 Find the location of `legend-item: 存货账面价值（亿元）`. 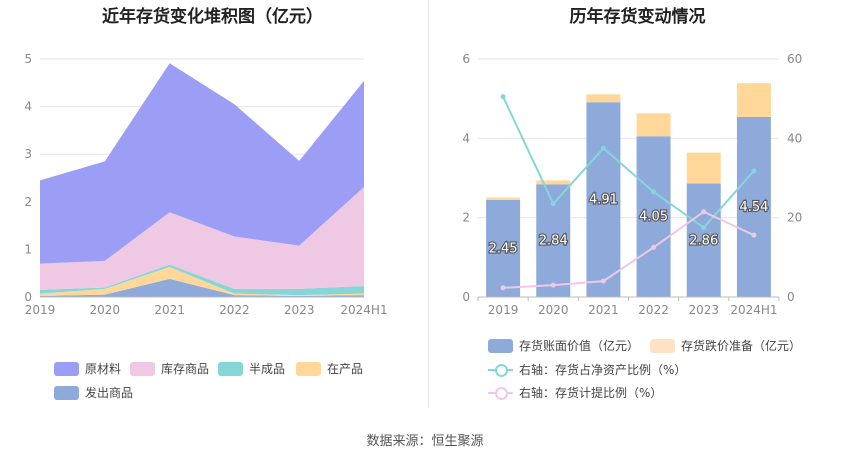

legend-item: 存货账面价值（亿元） is located at coordinates (563, 345).